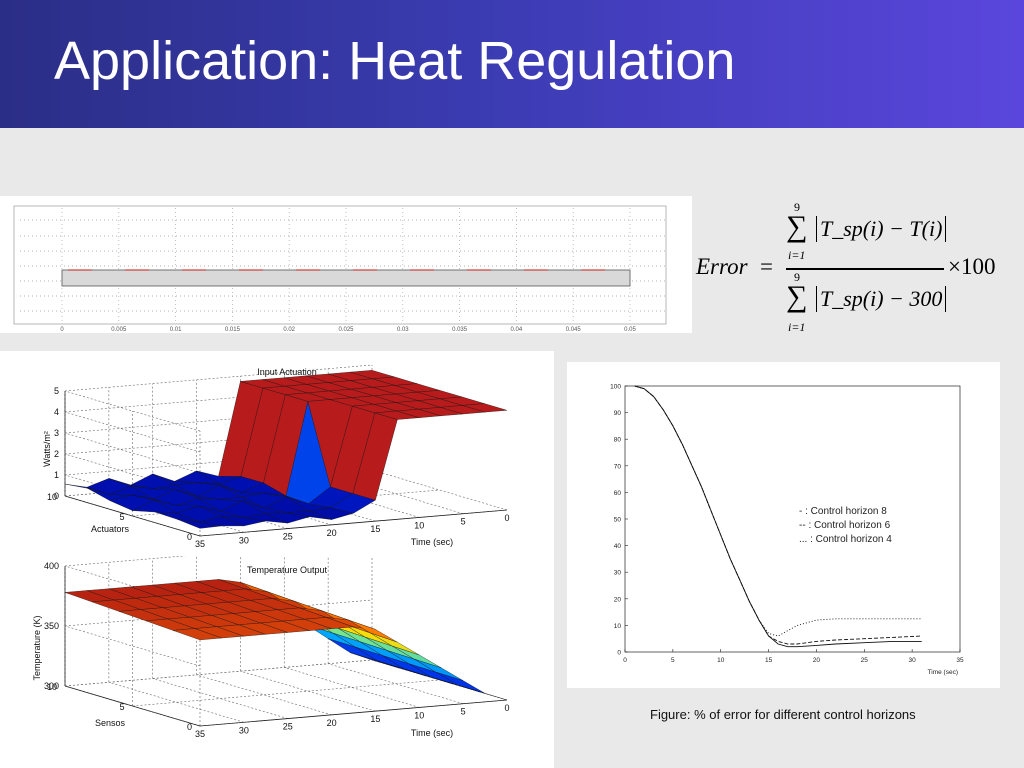  What do you see at coordinates (340, 265) in the screenshot?
I see `strip-frame` at bounding box center [340, 265].